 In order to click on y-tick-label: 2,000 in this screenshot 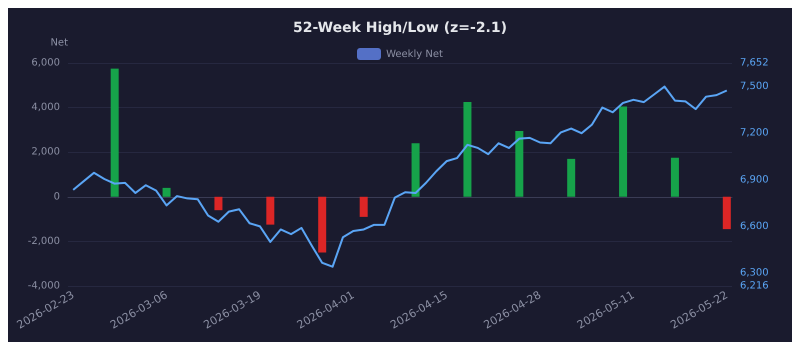, I will do `click(45, 152)`.